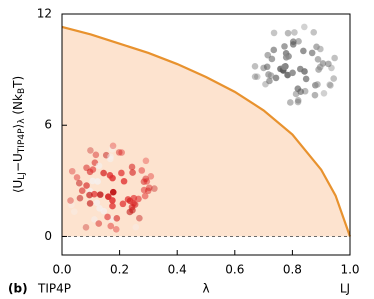  What do you see at coordinates (205, 289) in the screenshot?
I see `x-axis-label: λ` at bounding box center [205, 289].